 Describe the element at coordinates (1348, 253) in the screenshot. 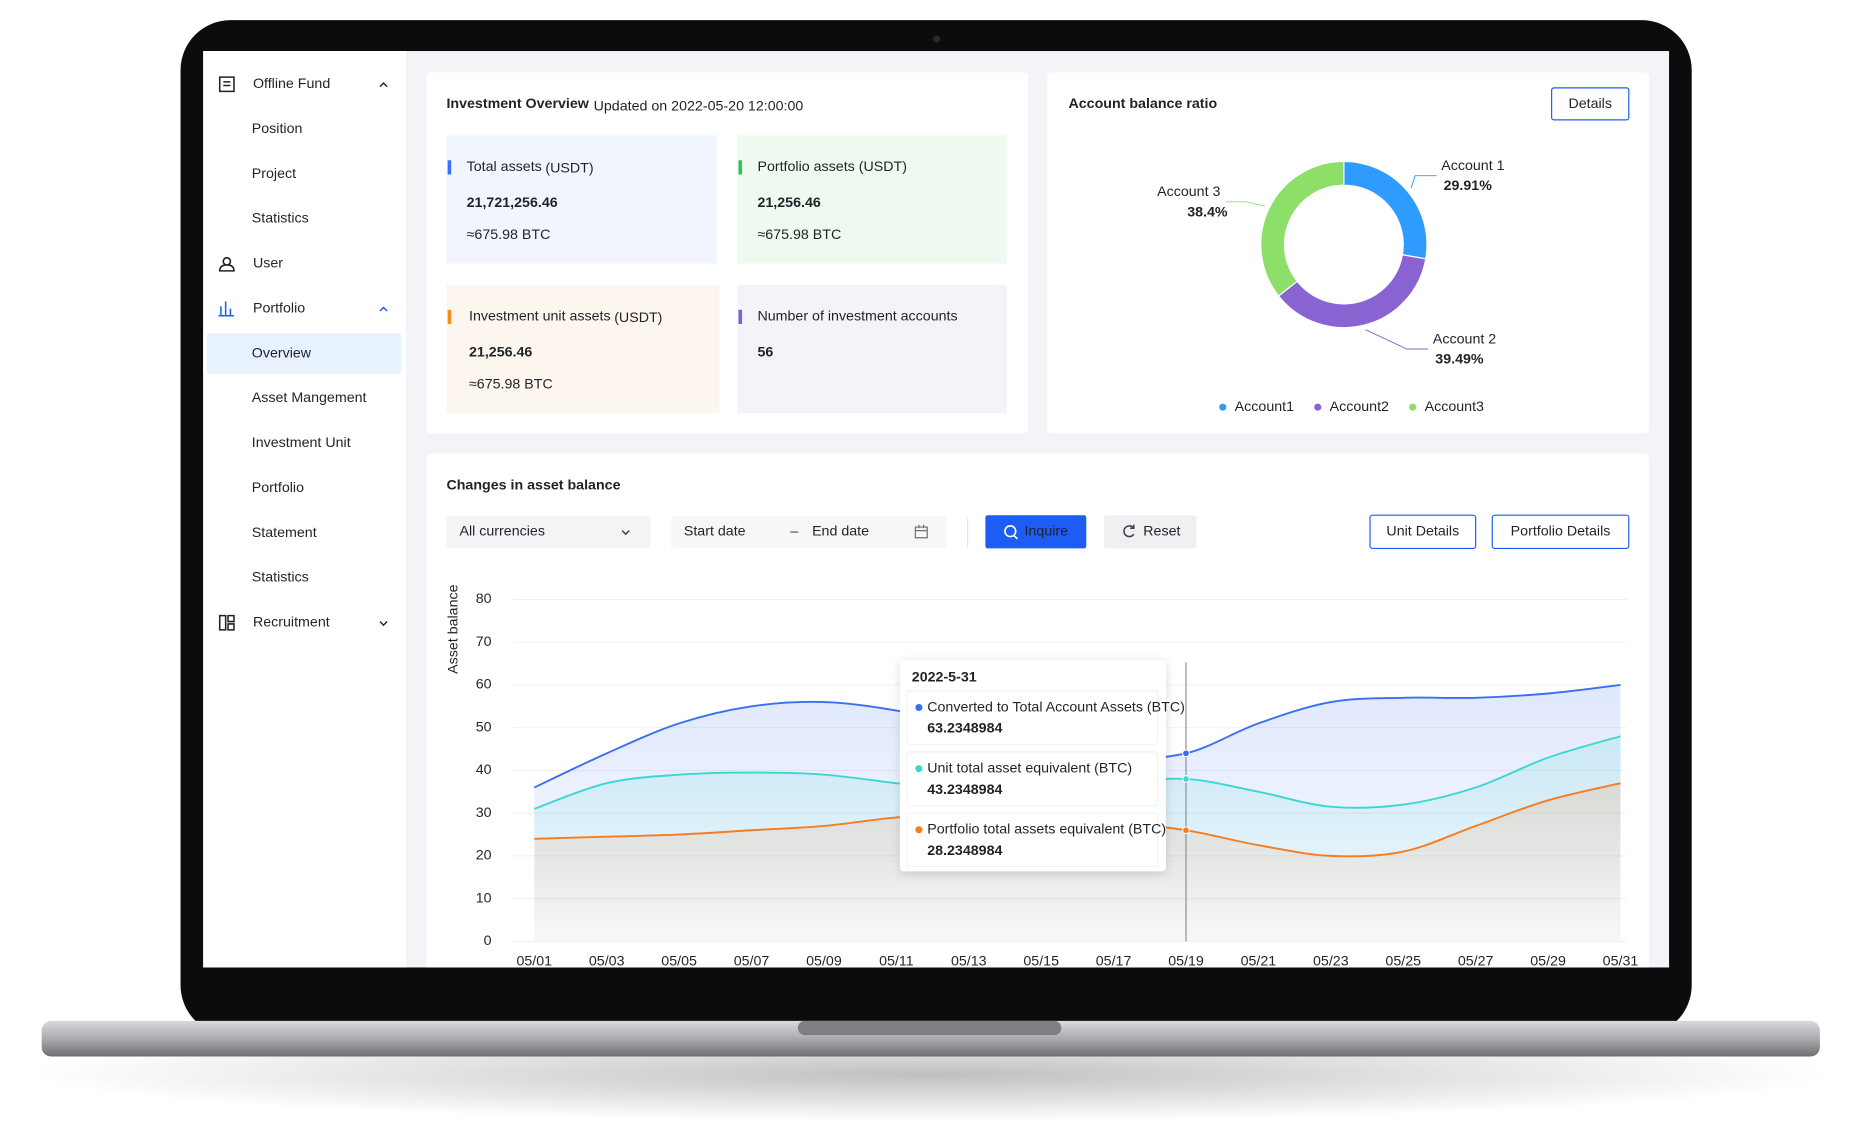

I see `ratio-panel` at that location.